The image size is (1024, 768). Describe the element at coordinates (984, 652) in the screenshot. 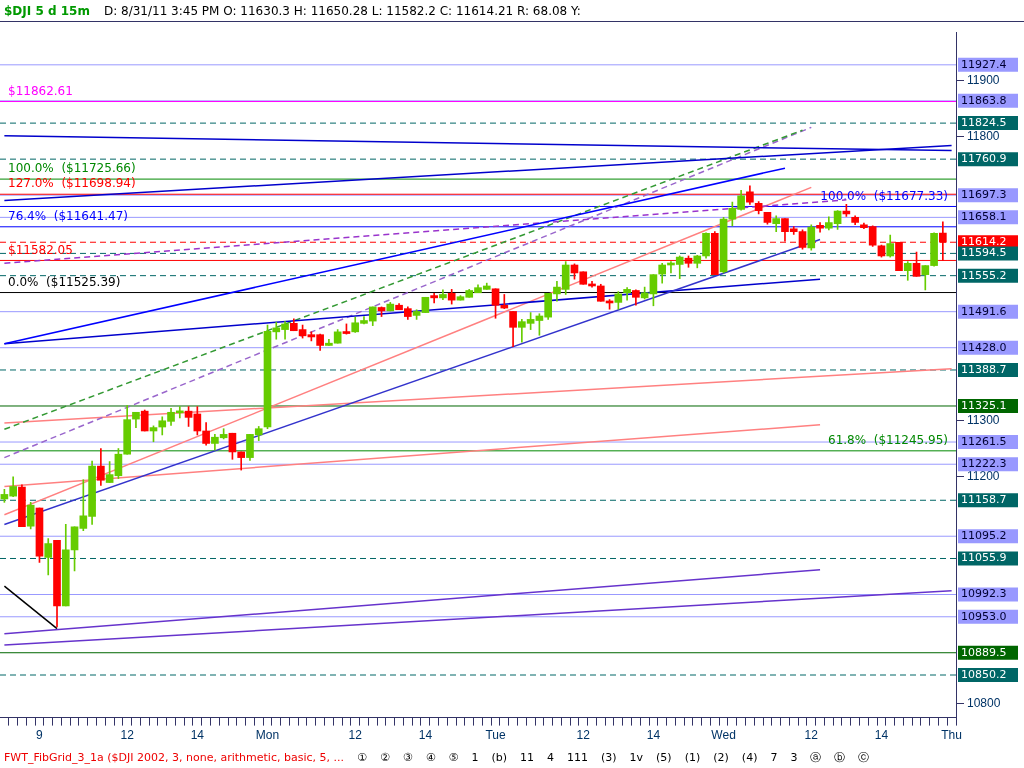

I see `ref-line-label: 10889.5` at that location.